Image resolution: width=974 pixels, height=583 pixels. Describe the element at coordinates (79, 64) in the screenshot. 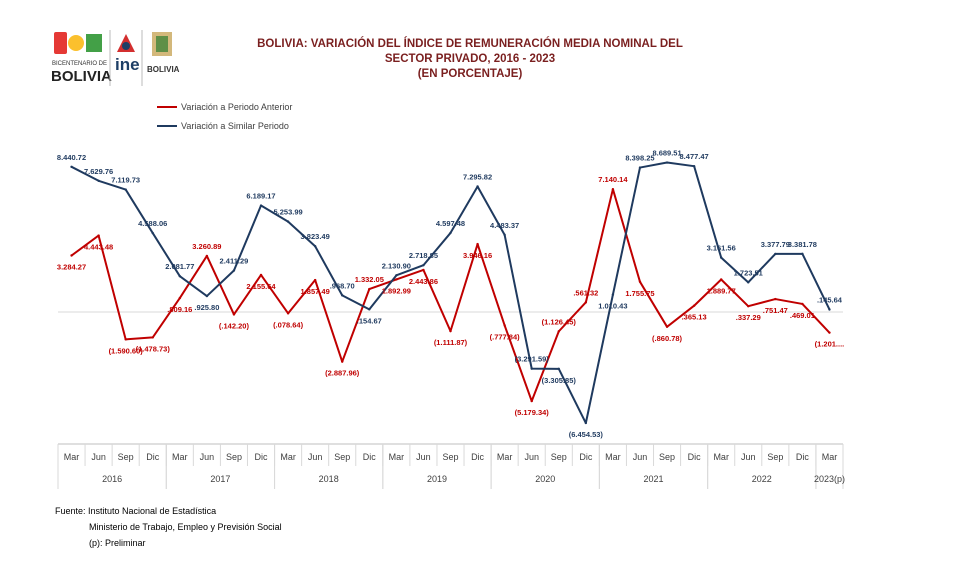

I see `logo-bicentenario-top-text: BICENTENARIO DE` at that location.